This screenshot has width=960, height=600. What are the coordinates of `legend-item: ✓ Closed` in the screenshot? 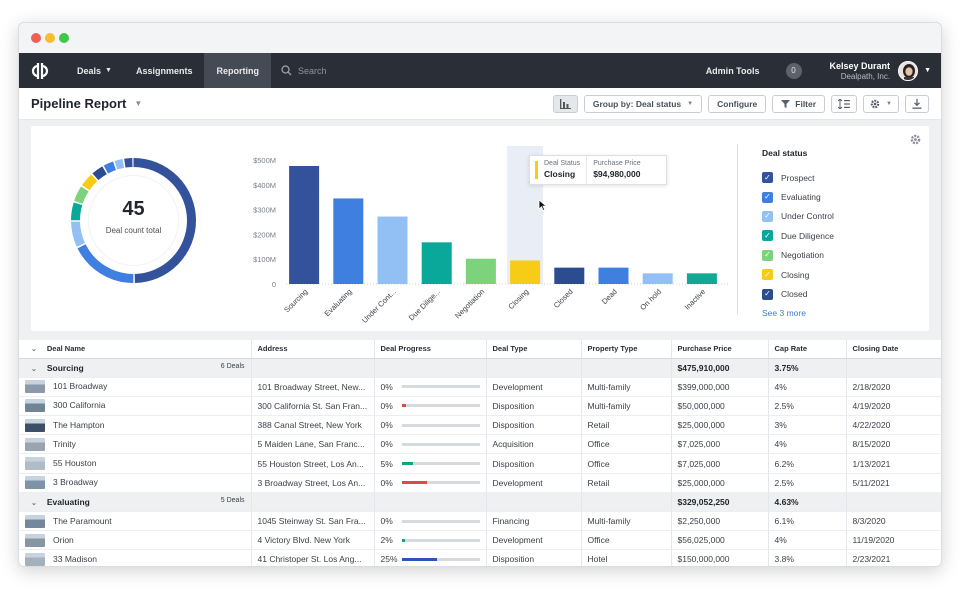 It's located at (839, 293).